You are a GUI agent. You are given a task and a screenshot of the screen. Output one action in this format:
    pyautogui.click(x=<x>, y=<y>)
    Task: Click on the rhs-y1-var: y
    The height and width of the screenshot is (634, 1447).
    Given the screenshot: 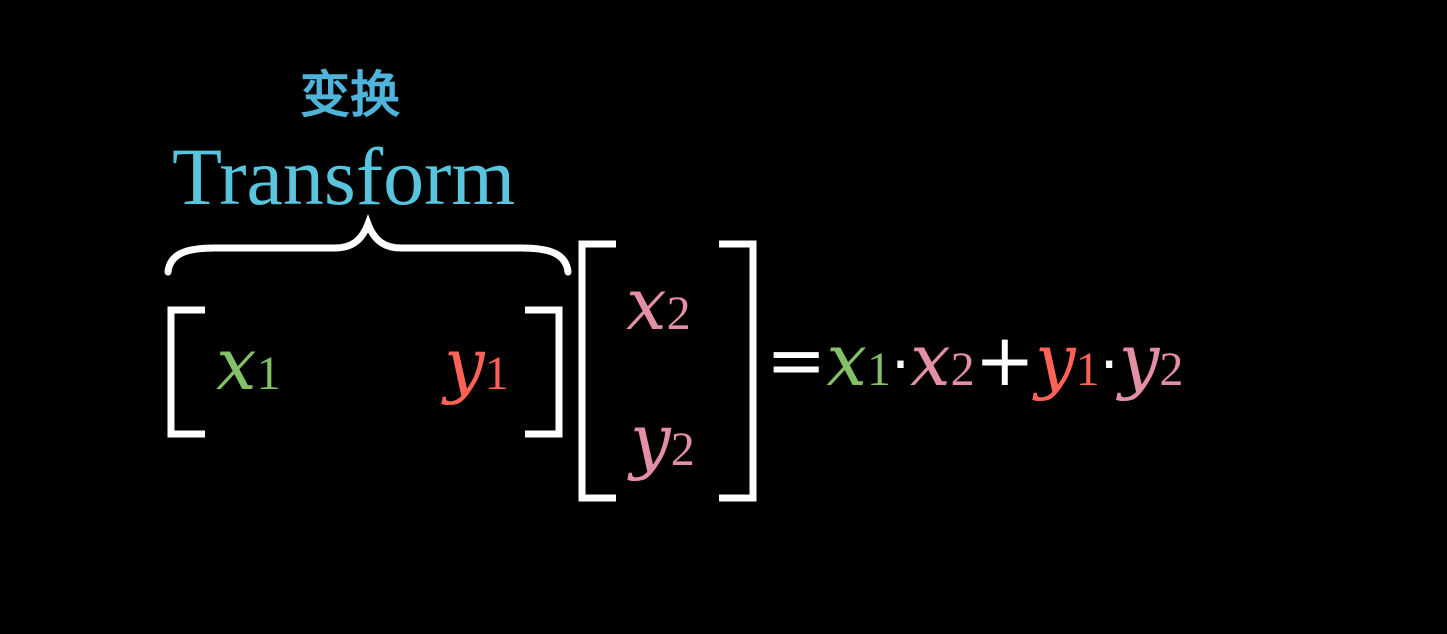 What is the action you would take?
    pyautogui.click(x=1055, y=360)
    